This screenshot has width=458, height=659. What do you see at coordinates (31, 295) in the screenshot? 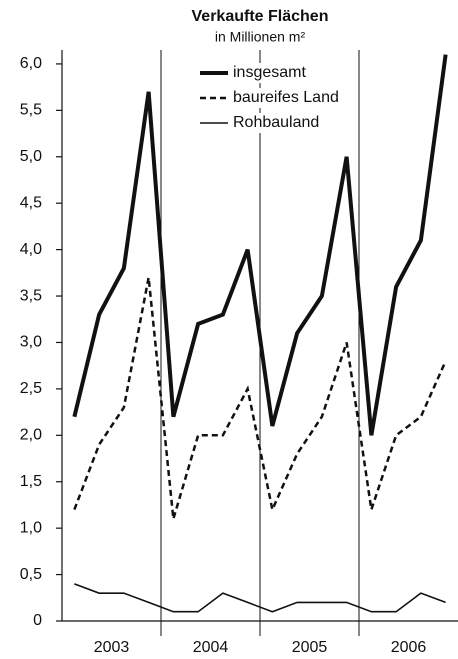
I see `y-tick-label: 3,5` at bounding box center [31, 295].